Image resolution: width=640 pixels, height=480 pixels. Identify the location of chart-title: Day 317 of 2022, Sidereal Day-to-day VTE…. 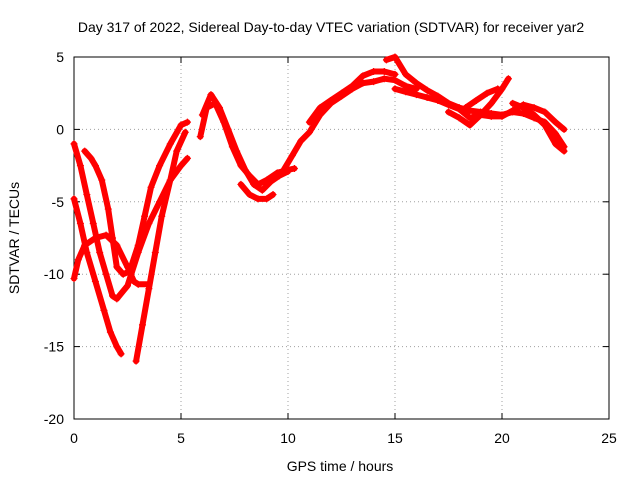
(331, 27).